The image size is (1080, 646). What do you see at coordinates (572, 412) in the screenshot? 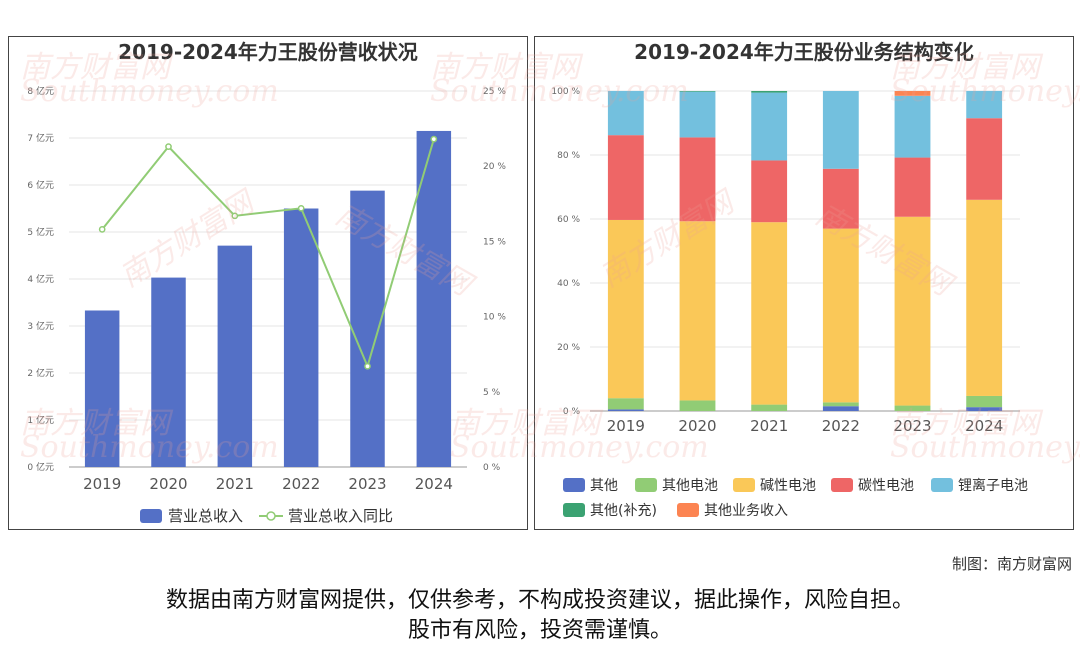
I see `y-tick-label: 0 %` at bounding box center [572, 412].